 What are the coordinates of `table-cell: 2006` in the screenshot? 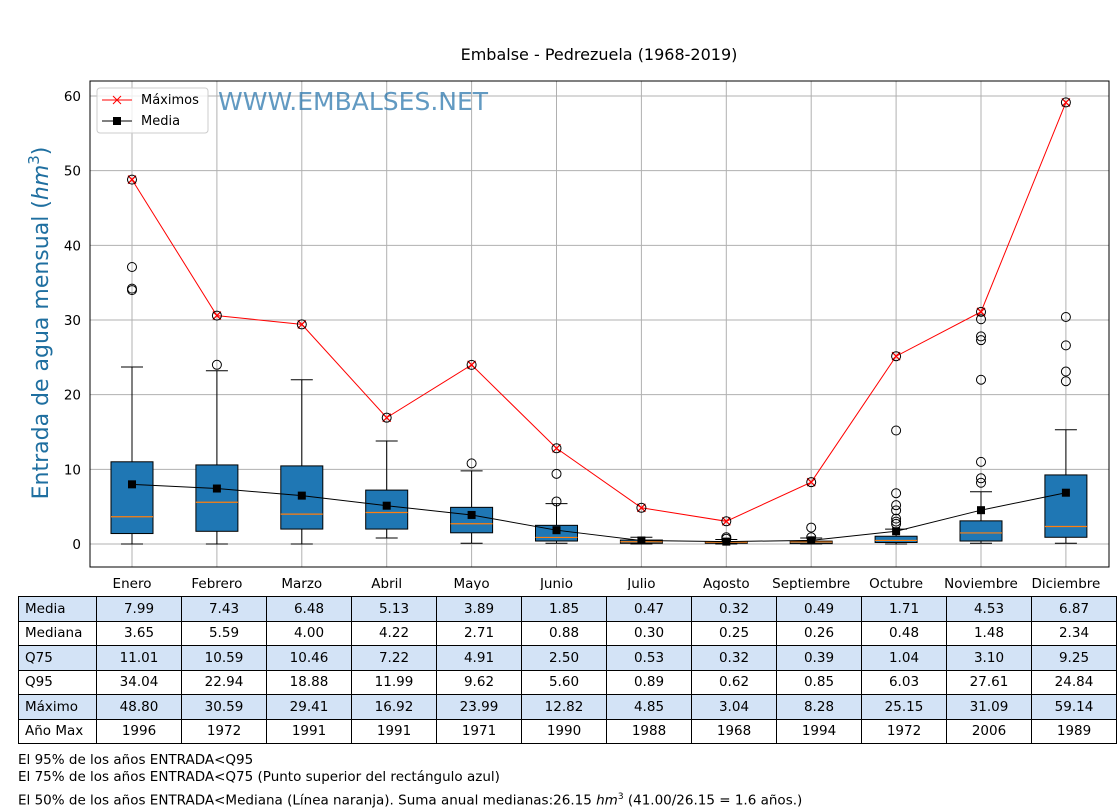 It's located at (989, 731).